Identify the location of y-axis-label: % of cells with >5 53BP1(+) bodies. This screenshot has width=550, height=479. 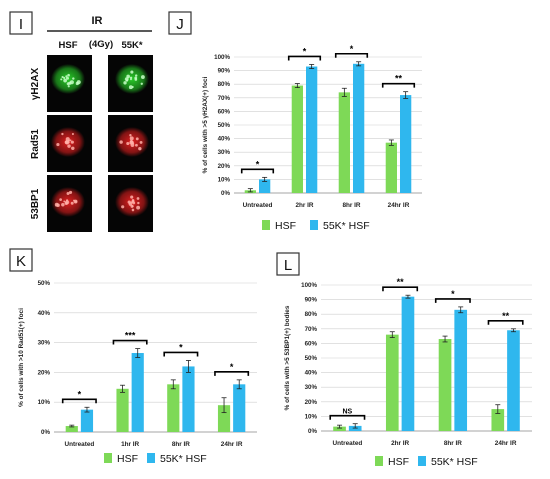
(287, 357).